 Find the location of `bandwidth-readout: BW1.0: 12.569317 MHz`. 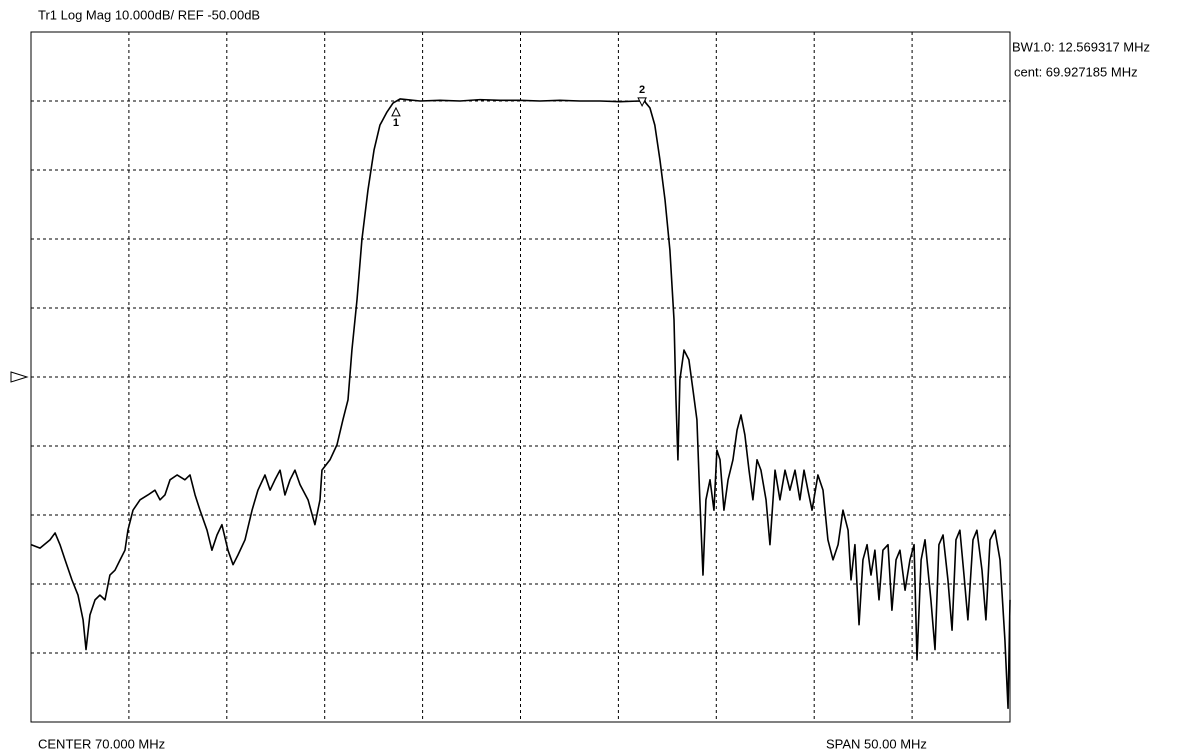

bandwidth-readout: BW1.0: 12.569317 MHz is located at coordinates (1081, 46).